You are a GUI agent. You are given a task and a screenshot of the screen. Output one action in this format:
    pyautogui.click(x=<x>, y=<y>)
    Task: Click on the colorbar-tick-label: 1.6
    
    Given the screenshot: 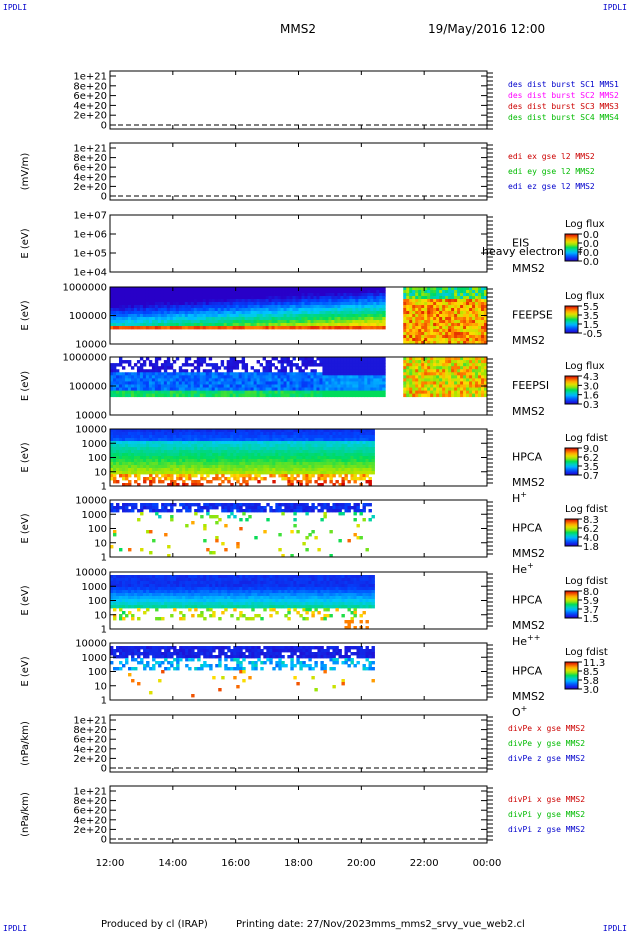 What is the action you would take?
    pyautogui.click(x=591, y=396)
    